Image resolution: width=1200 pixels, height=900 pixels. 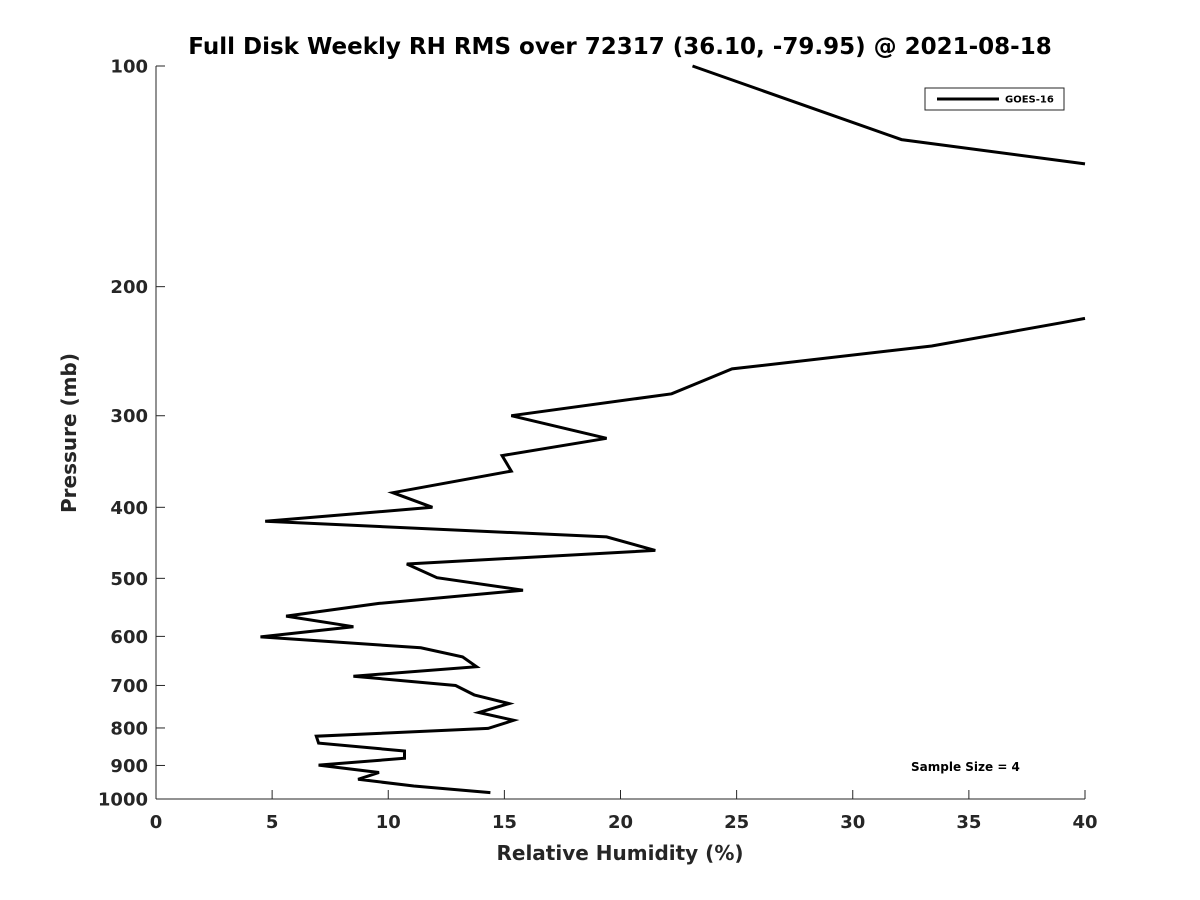 What do you see at coordinates (994, 99) in the screenshot?
I see `legend: GOES-16` at bounding box center [994, 99].